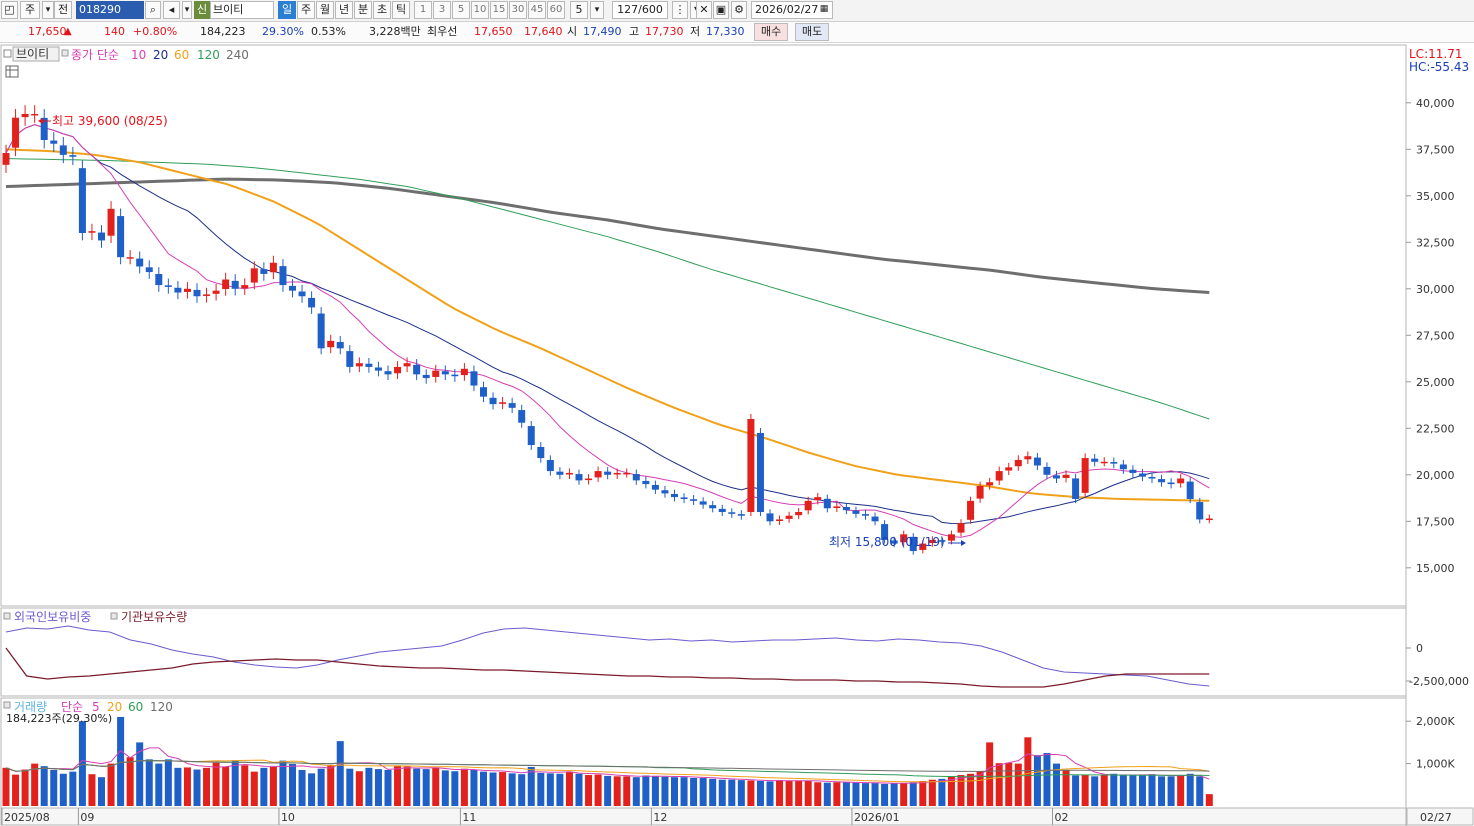 The width and height of the screenshot is (1474, 826). Describe the element at coordinates (363, 10) in the screenshot. I see `period-button-4: 분` at that location.